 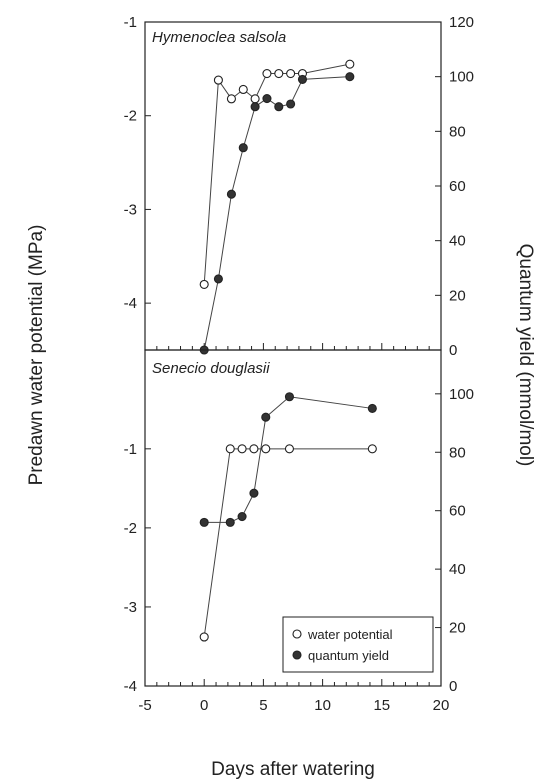 I want to click on bottom-right-tick-label: 40, so click(x=457, y=569).